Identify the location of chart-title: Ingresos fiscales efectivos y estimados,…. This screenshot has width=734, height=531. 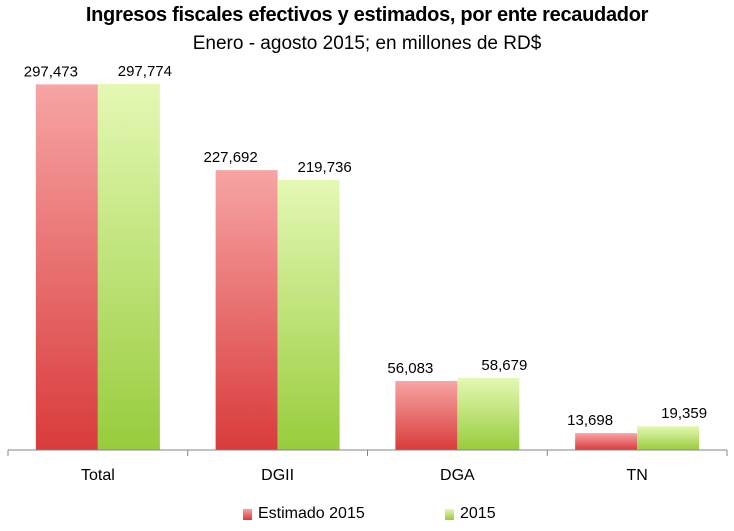
(367, 15).